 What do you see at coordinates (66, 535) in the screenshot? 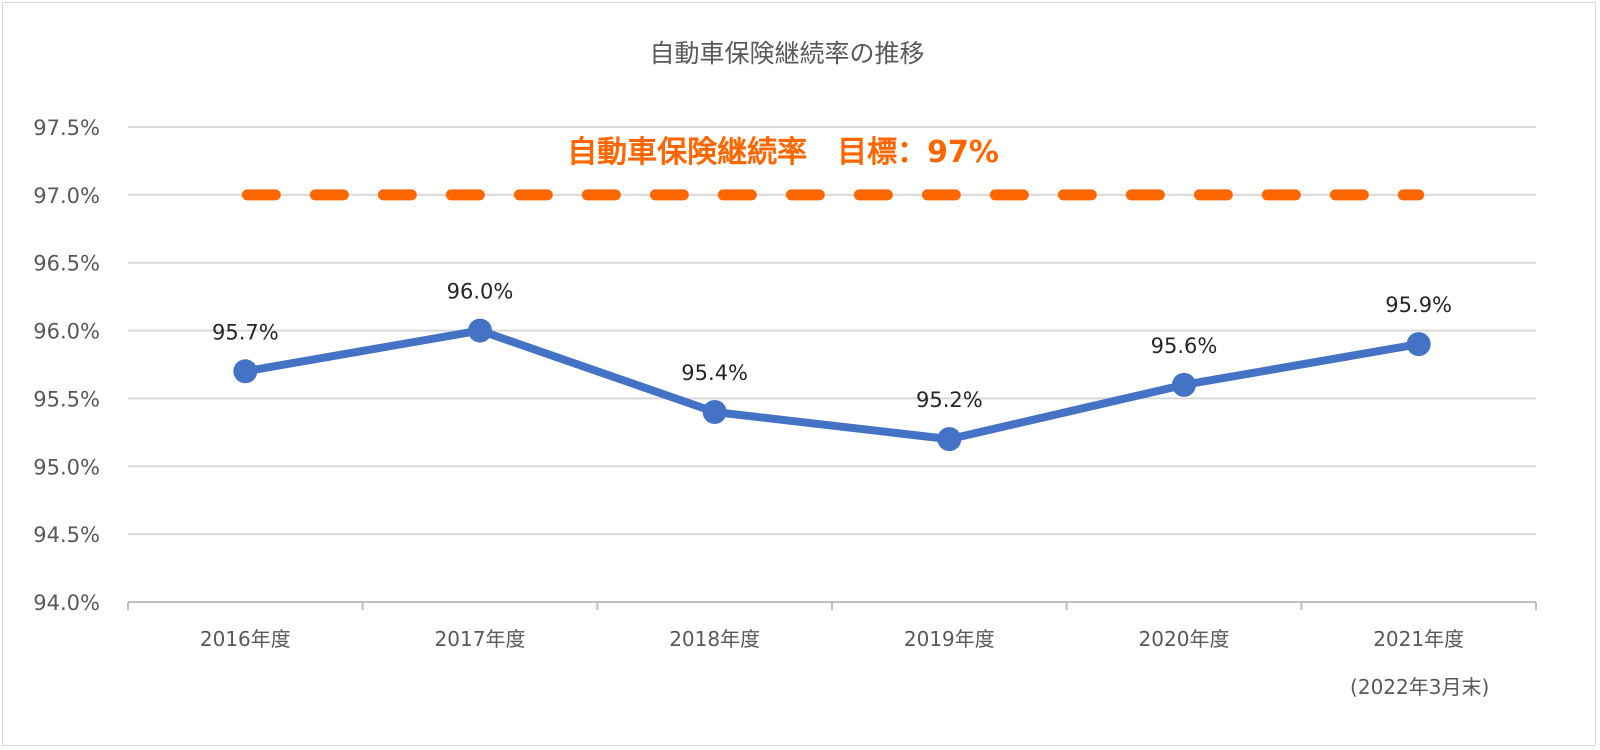
I see `y-tick-label: 94.5%` at bounding box center [66, 535].